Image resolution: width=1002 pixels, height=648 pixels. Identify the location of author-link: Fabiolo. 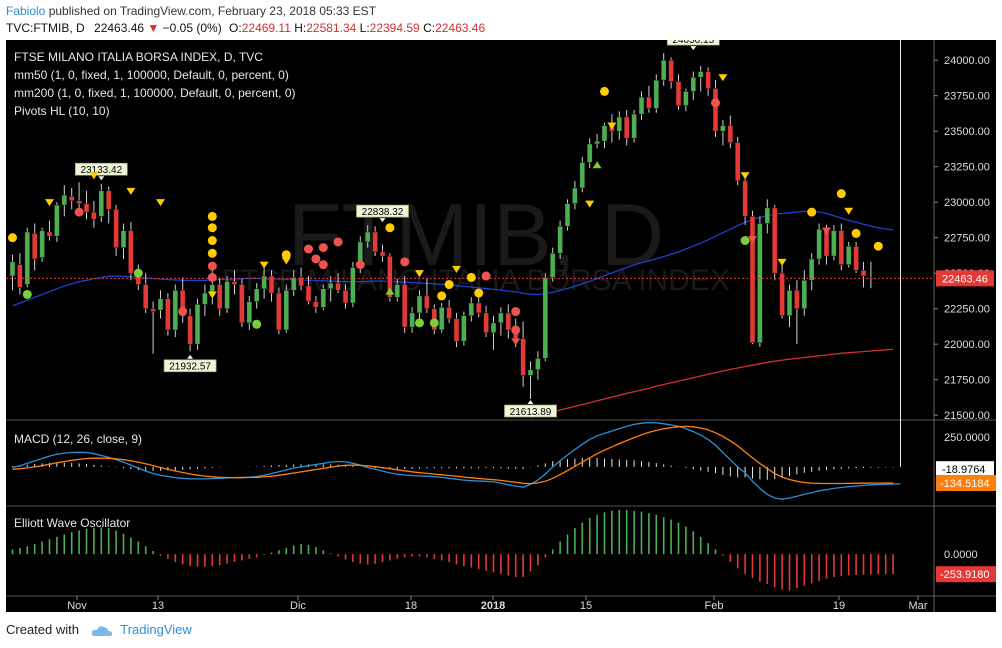
(26, 11).